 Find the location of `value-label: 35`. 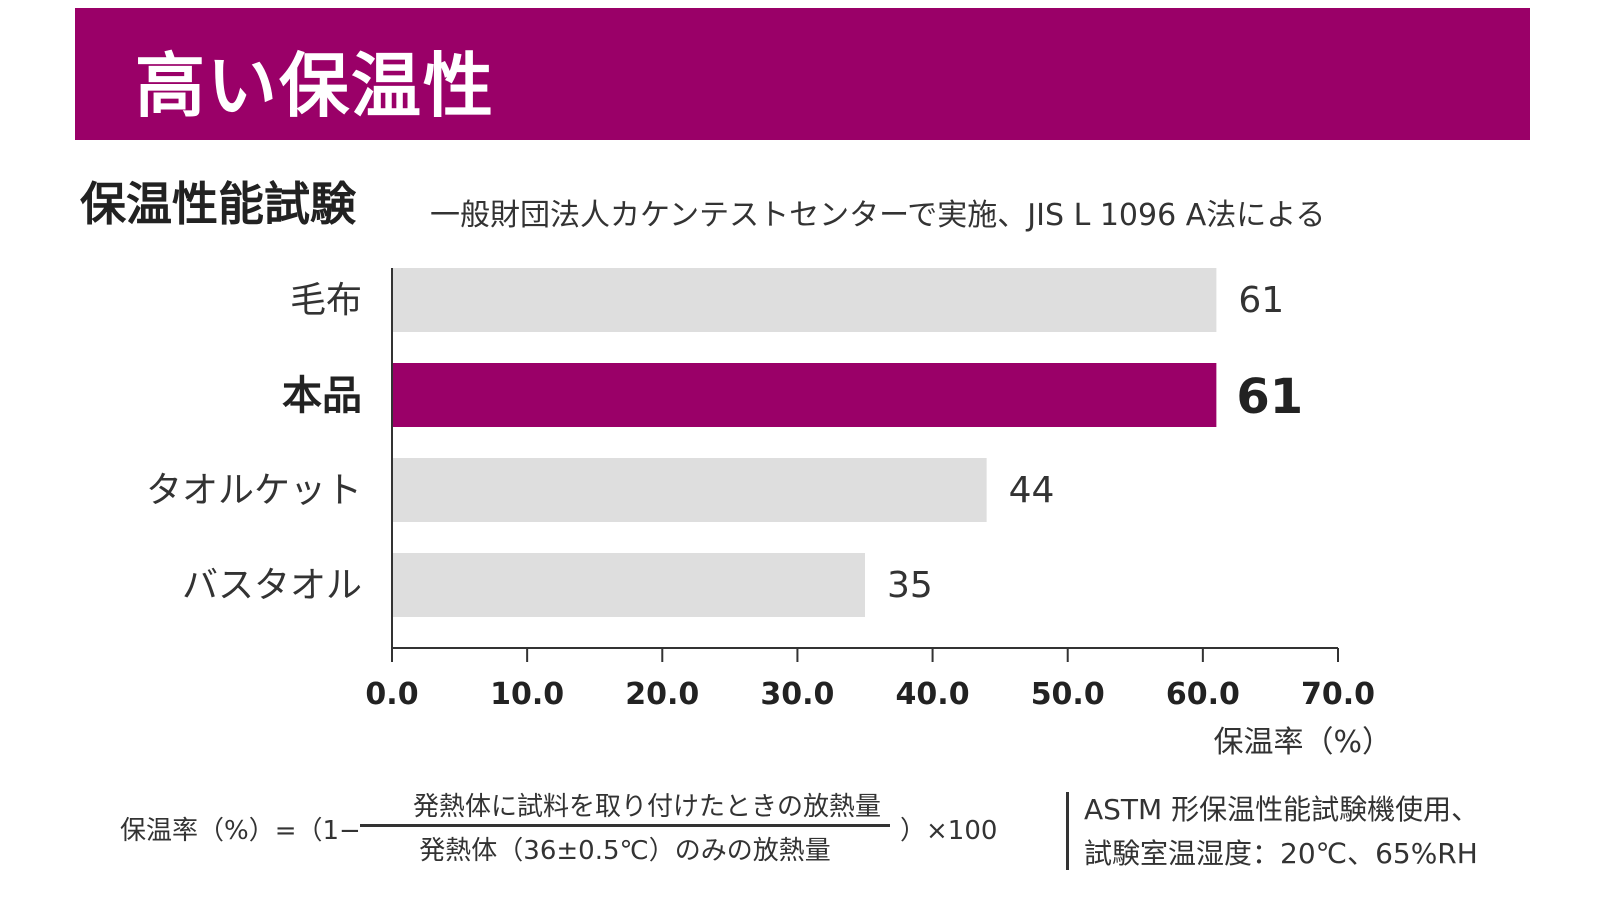

value-label: 35 is located at coordinates (910, 585).